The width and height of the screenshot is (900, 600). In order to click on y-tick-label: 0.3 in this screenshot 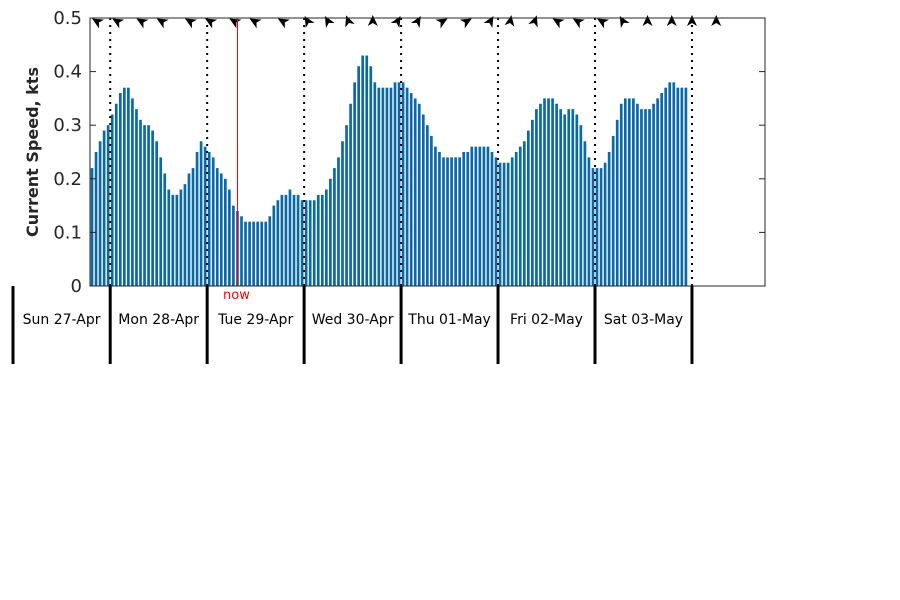, I will do `click(67, 125)`.